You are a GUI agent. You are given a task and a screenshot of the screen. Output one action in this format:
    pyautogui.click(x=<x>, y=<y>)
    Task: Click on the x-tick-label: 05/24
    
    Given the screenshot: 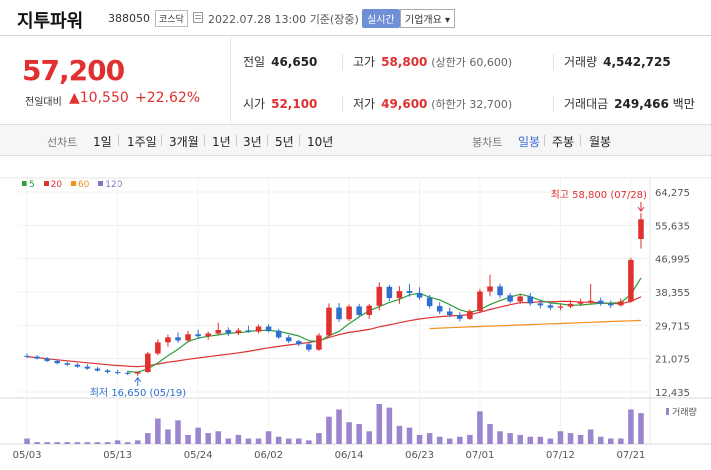 What is the action you would take?
    pyautogui.click(x=198, y=455)
    